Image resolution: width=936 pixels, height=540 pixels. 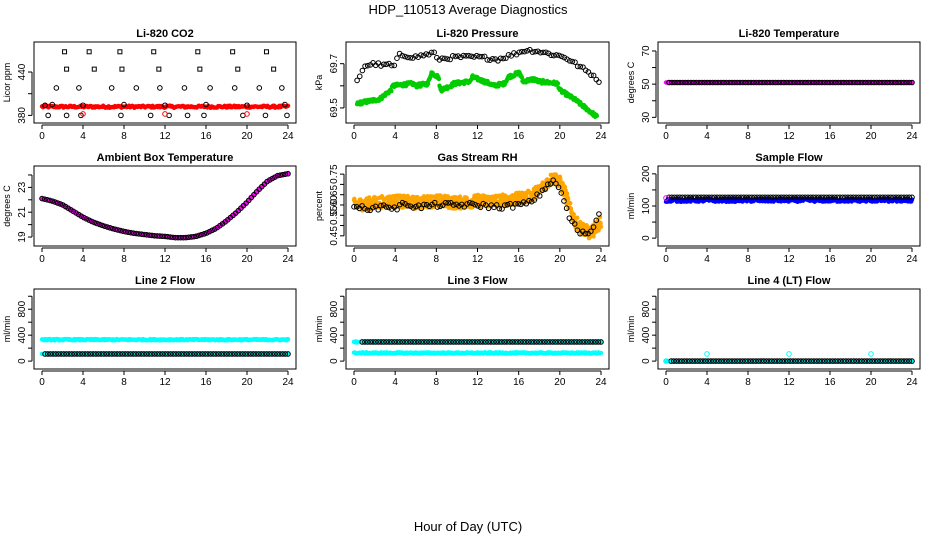 What do you see at coordinates (136, 88) in the screenshot?
I see `co2-high-point` at bounding box center [136, 88].